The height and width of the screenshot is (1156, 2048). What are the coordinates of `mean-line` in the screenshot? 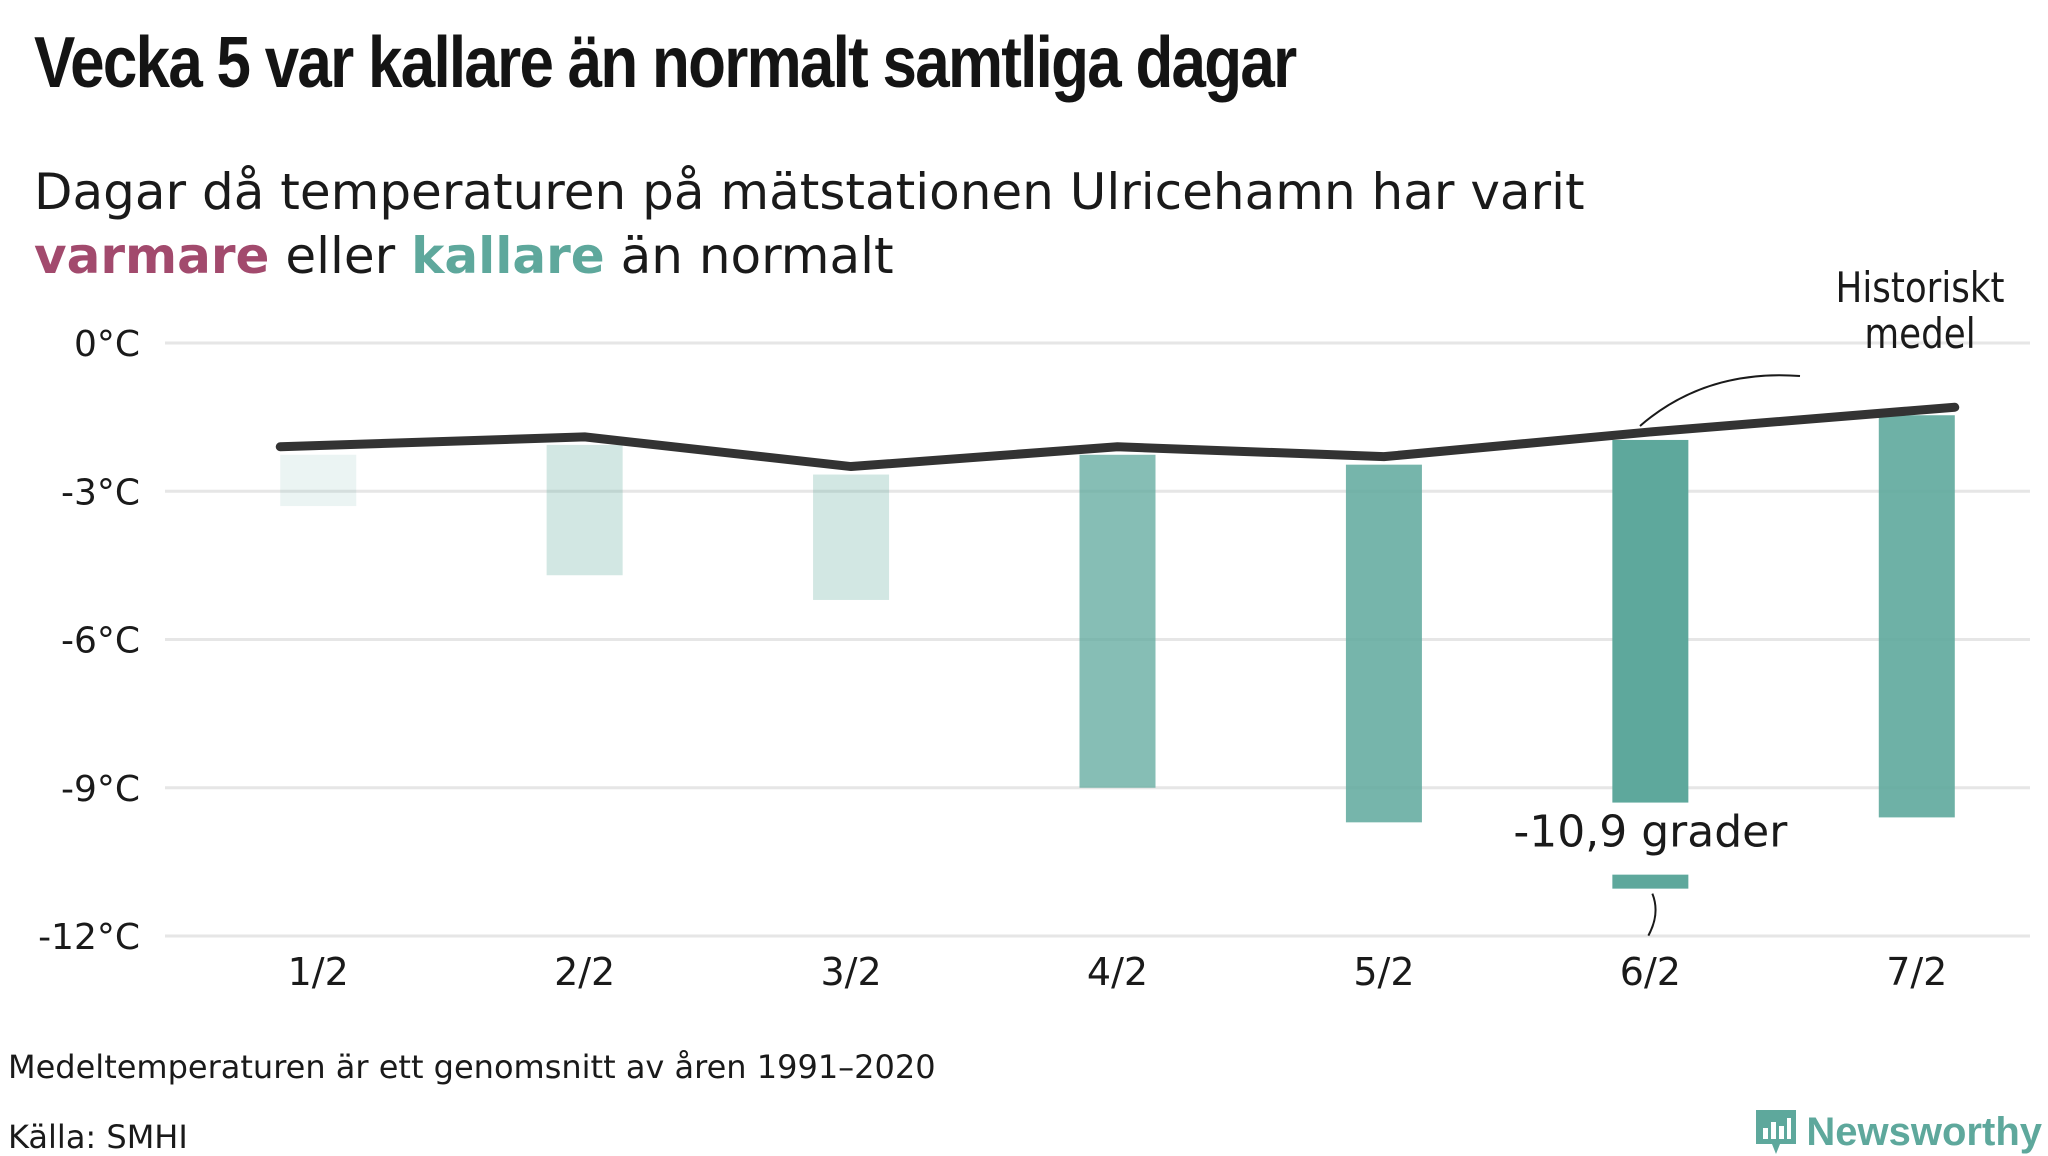 It's located at (1117, 437).